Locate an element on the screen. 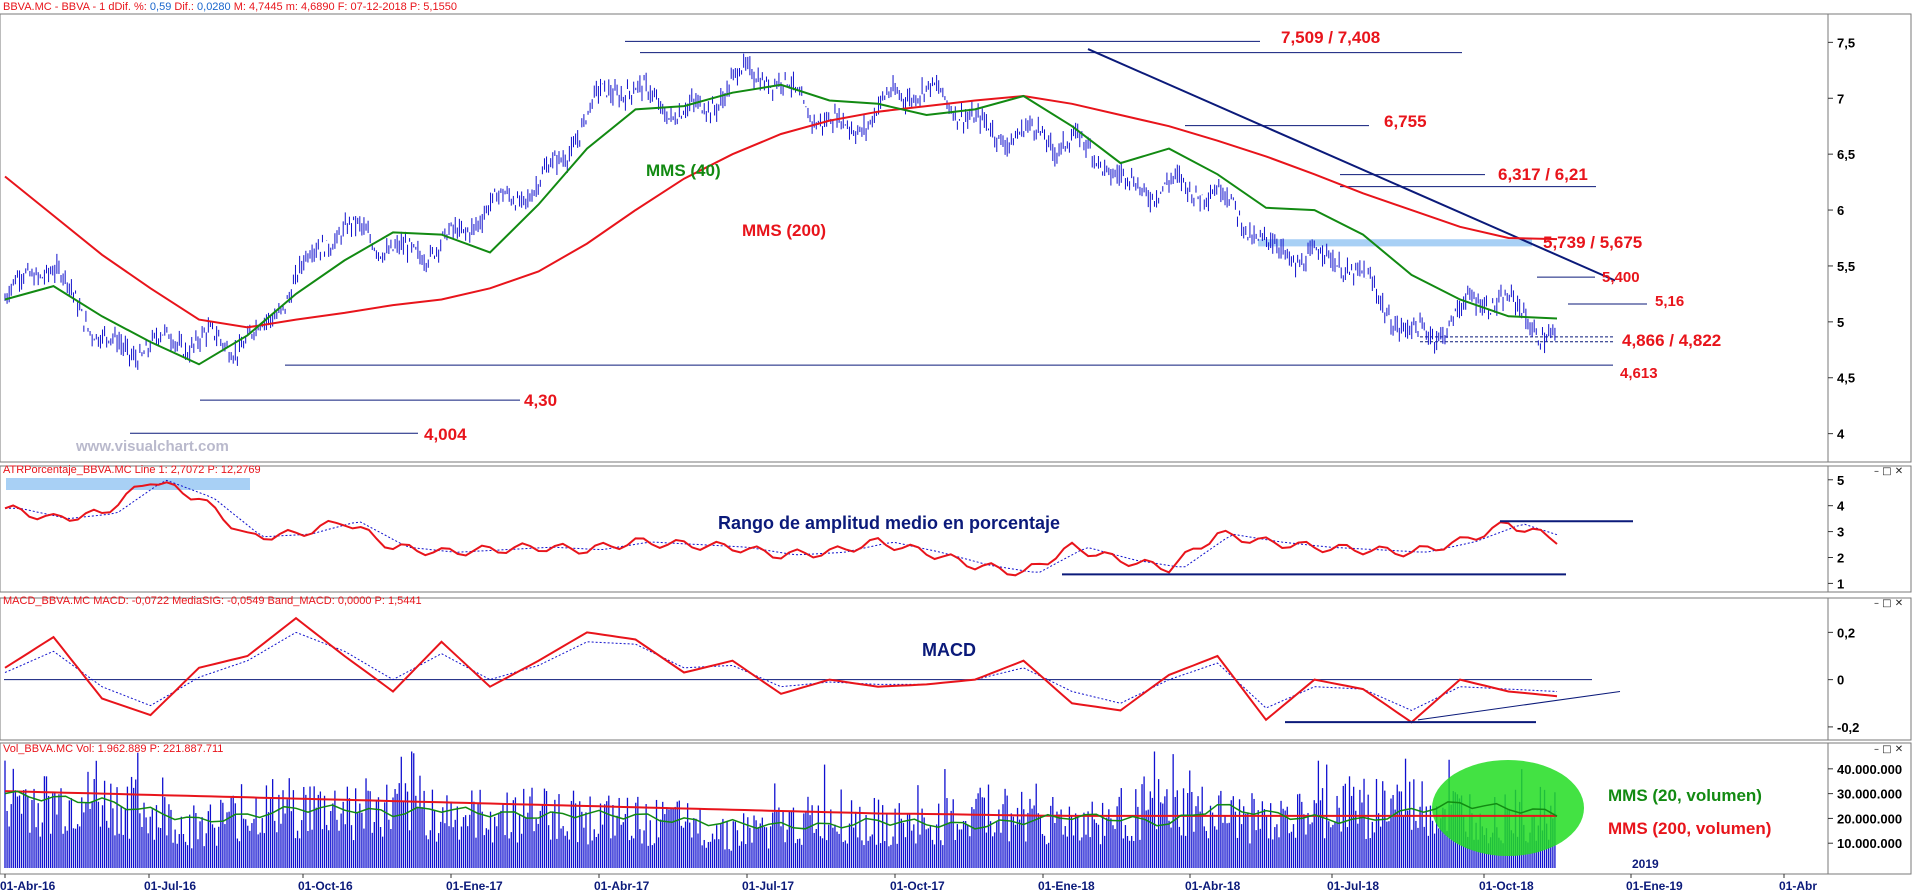 The height and width of the screenshot is (892, 1912). y-tick-label: 10.000.000 is located at coordinates (1869, 843).